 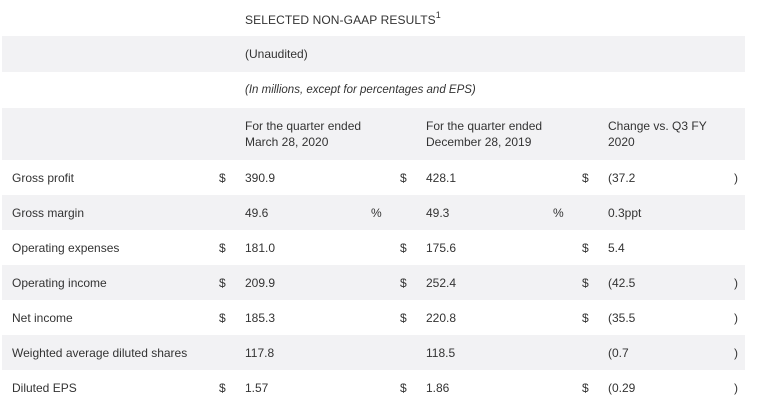 I want to click on row-label: Operating expenses, so click(x=110, y=247).